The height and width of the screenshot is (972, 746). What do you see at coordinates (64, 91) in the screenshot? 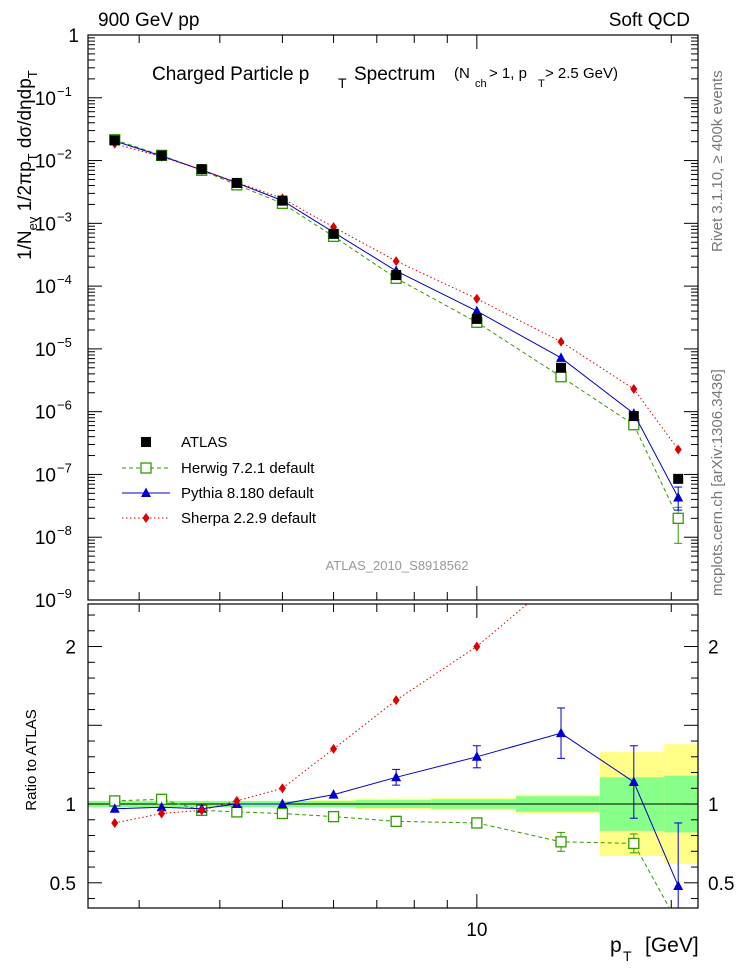
I see `y-tick-exponent: −1` at bounding box center [64, 91].